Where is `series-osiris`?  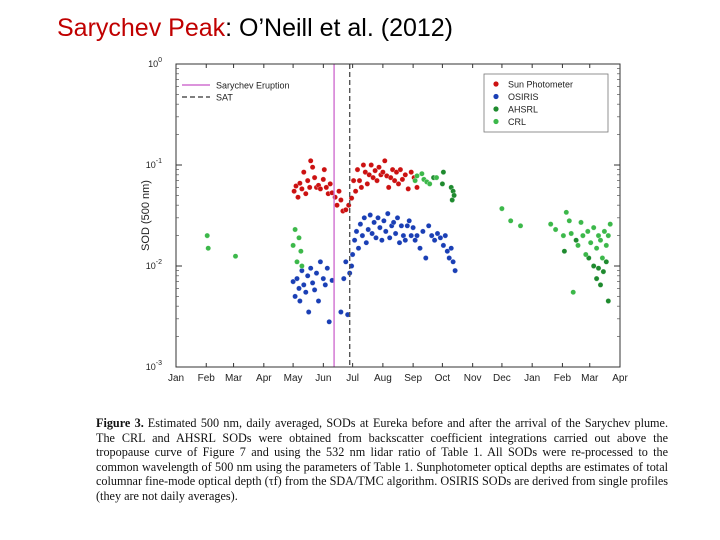
series-osiris is located at coordinates (374, 267).